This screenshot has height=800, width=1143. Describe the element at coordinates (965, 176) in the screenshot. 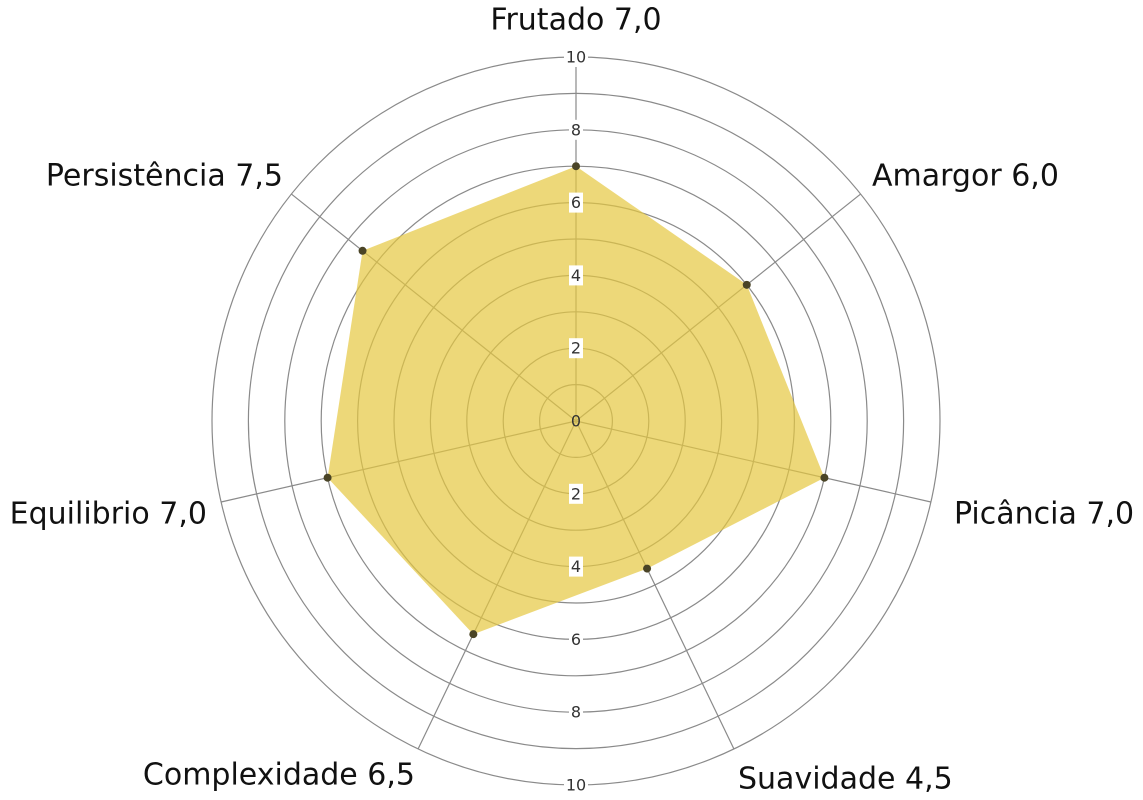

I see `axis-label-1: Amargor 6,0` at that location.